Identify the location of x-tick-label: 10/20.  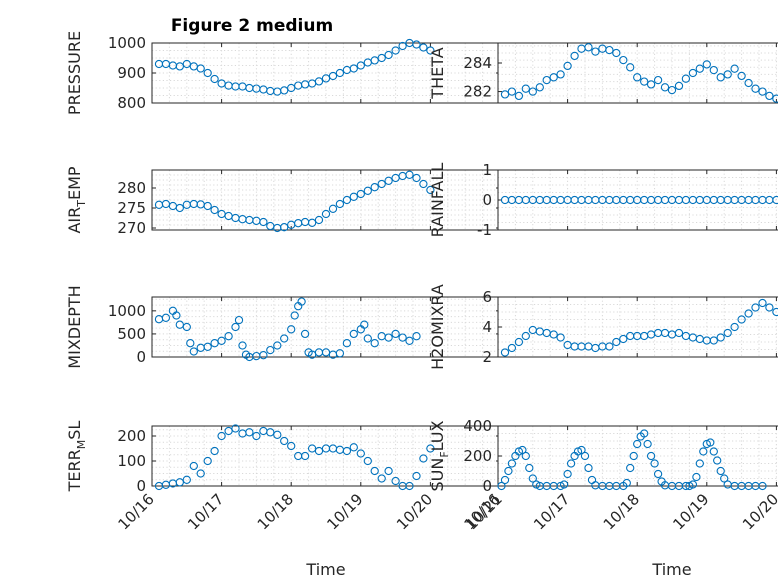
(414, 511).